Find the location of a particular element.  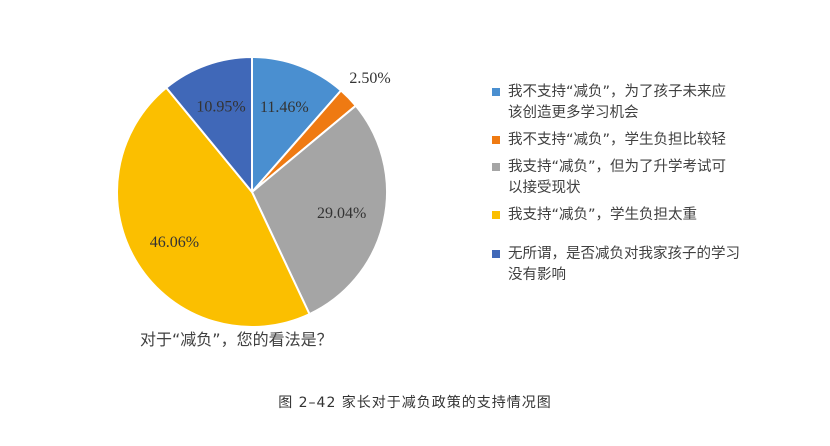

data-label: 29.04% is located at coordinates (341, 213).